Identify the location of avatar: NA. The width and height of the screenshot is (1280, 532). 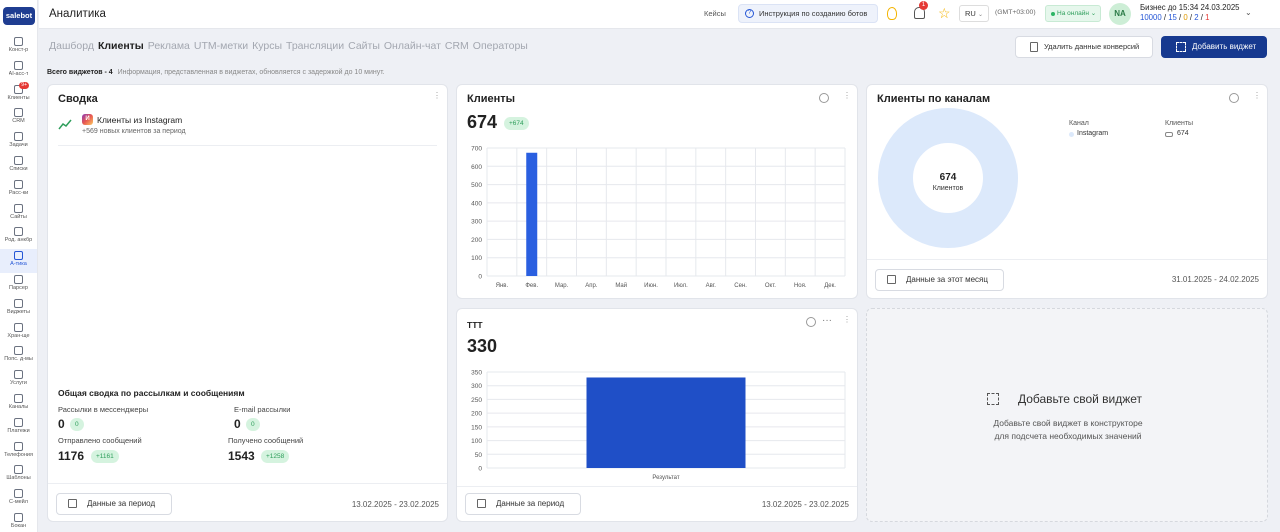
(1120, 14).